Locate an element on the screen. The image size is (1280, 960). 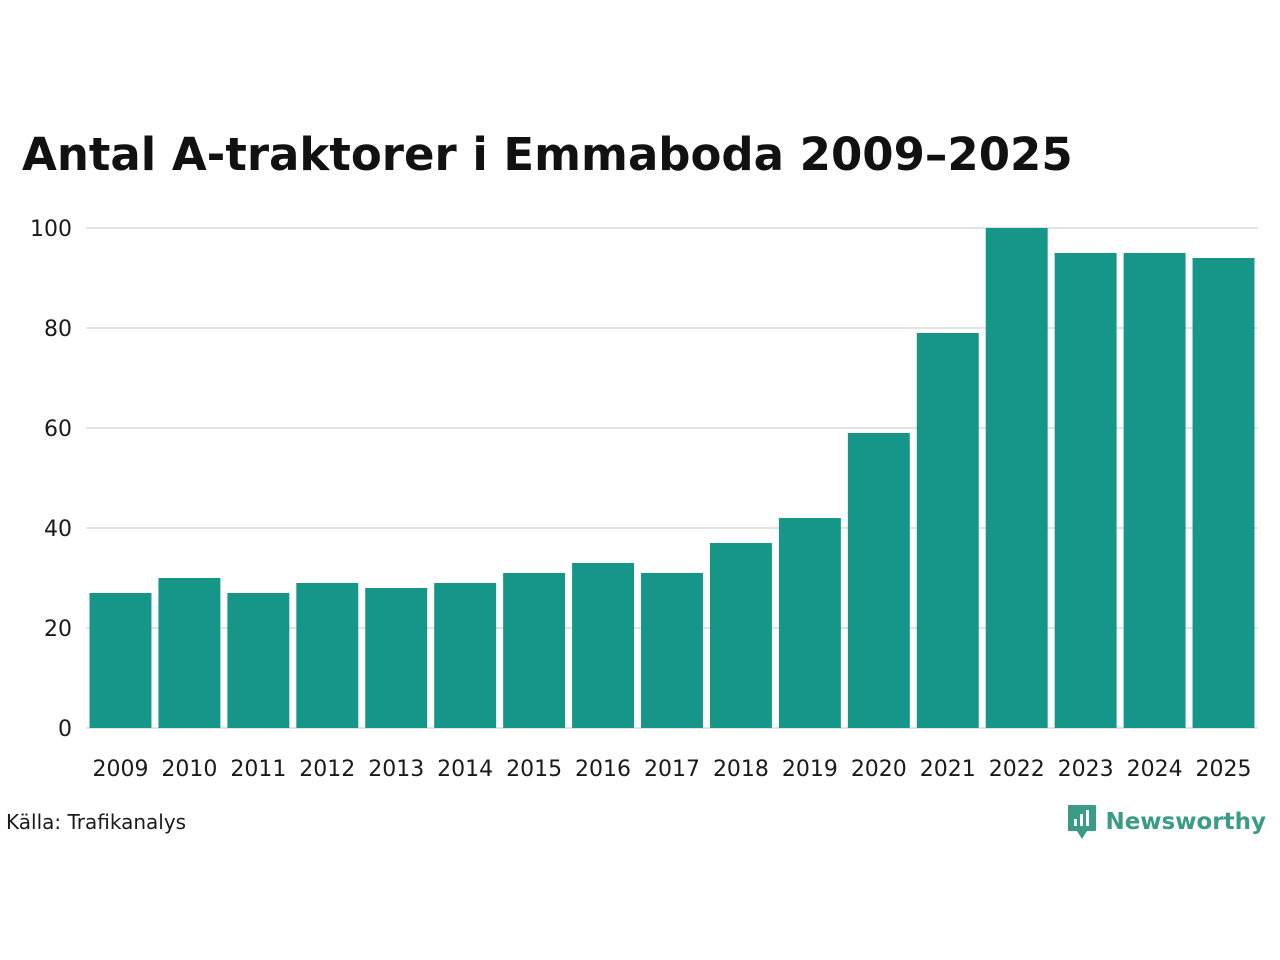
bar-2023 is located at coordinates (1085, 490).